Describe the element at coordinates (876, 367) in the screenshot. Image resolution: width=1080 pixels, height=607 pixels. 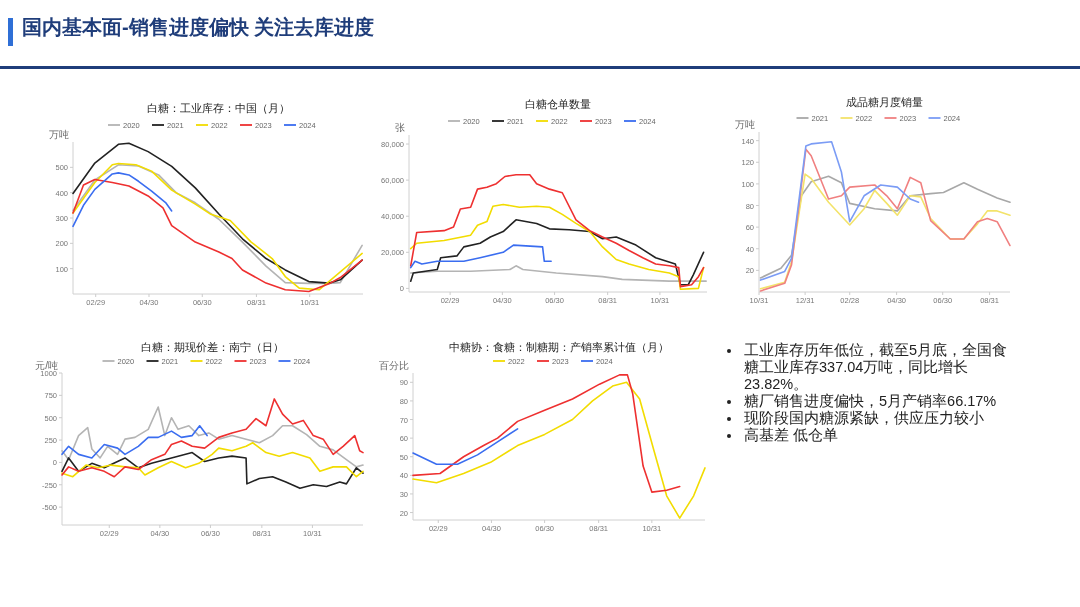
I see `text: 工业库存历年低位，截至5月底，全国食糖工业库存337.04万吨，同比增长23.82%。` at that location.